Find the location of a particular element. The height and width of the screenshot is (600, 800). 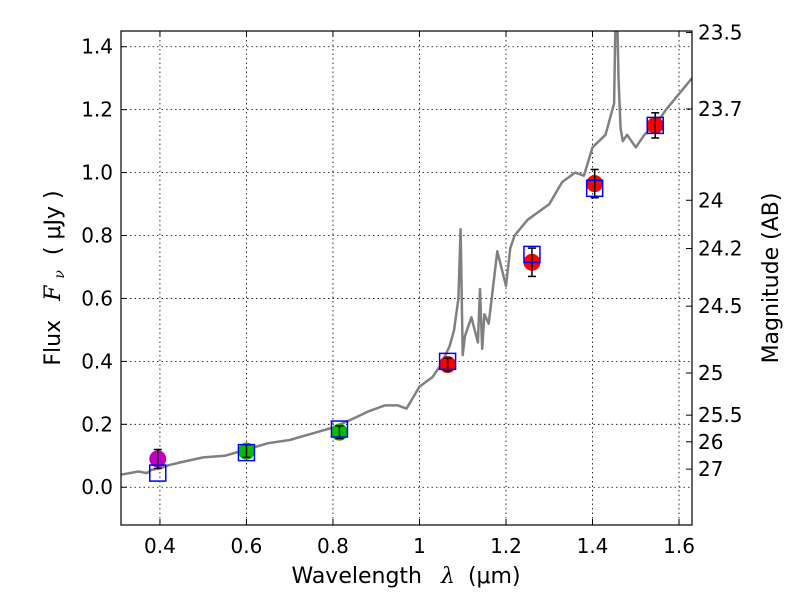

y-tick-label: 0.4 is located at coordinates (97, 361).